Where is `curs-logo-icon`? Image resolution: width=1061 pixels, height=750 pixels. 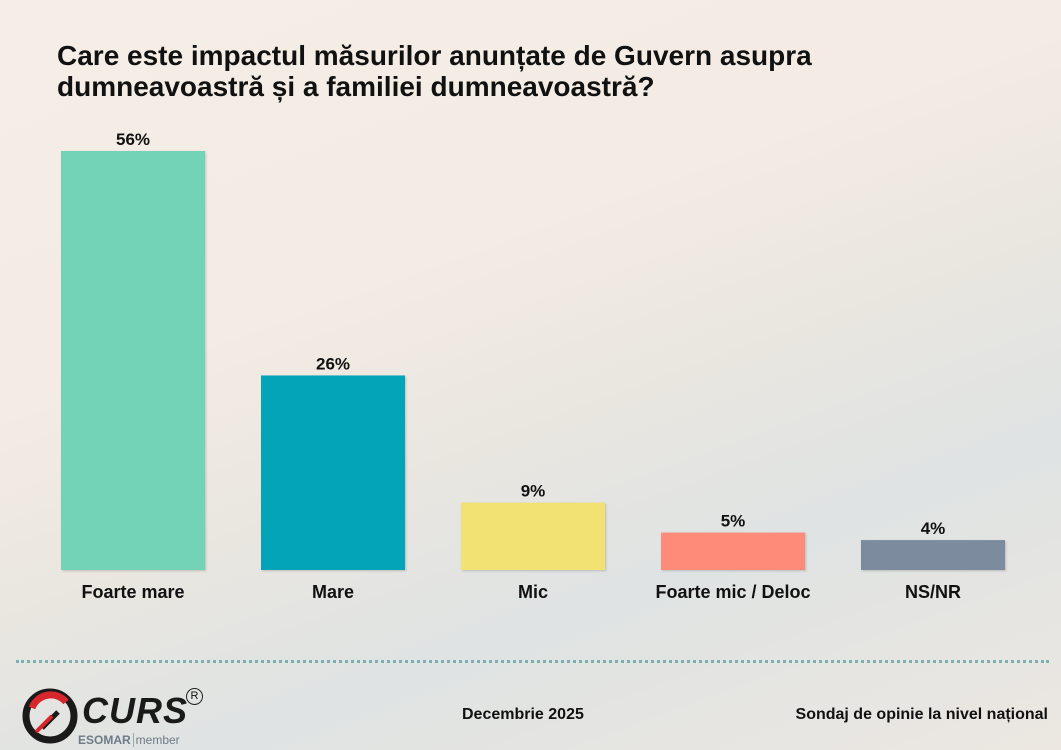 curs-logo-icon is located at coordinates (50, 716).